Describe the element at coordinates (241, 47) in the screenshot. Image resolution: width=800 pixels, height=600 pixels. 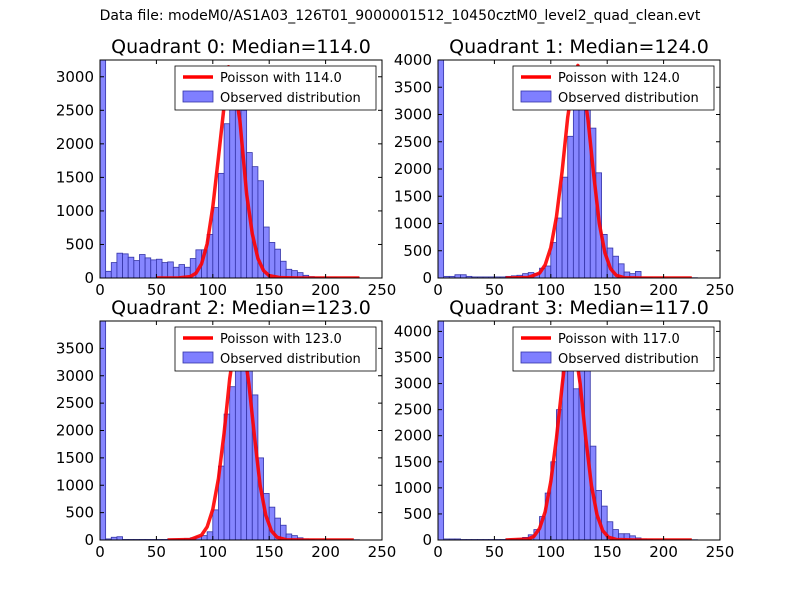
I see `subplot-title: Quadrant 0: Median=114.0` at that location.